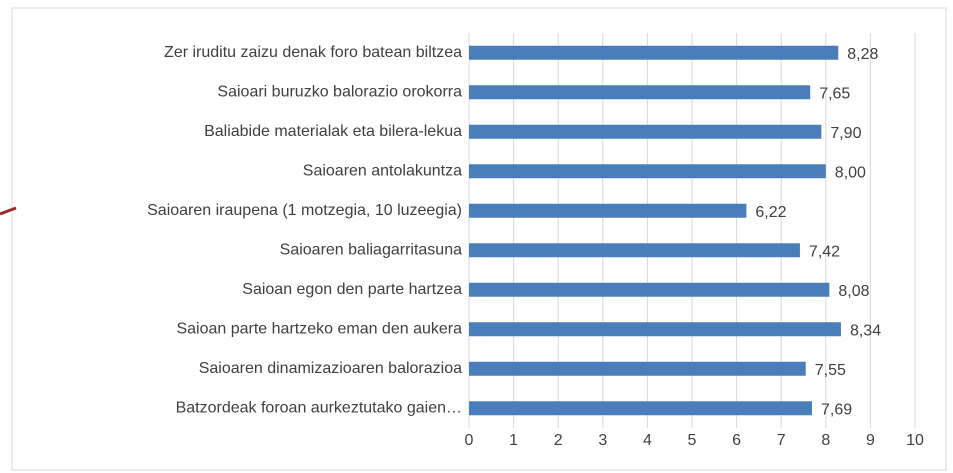  What do you see at coordinates (845, 133) in the screenshot?
I see `value-label: 7,90` at bounding box center [845, 133].